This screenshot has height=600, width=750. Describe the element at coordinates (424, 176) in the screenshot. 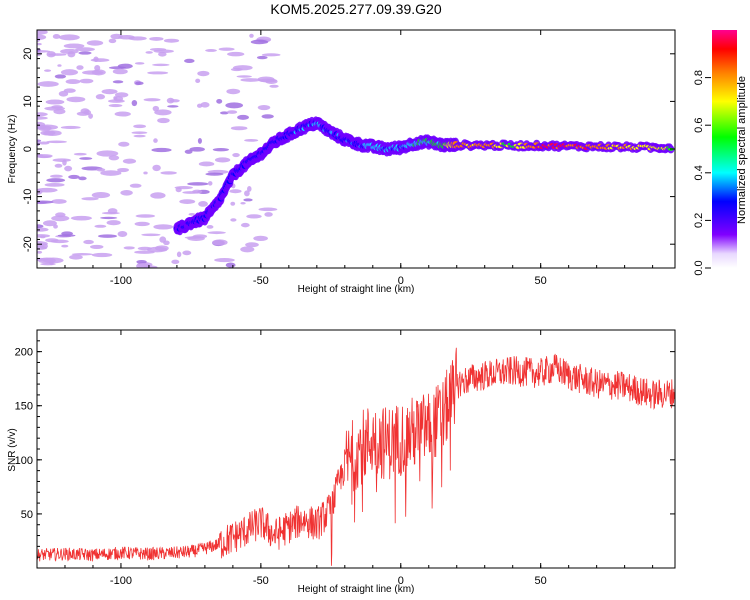

I see `spectrogram-signal` at that location.